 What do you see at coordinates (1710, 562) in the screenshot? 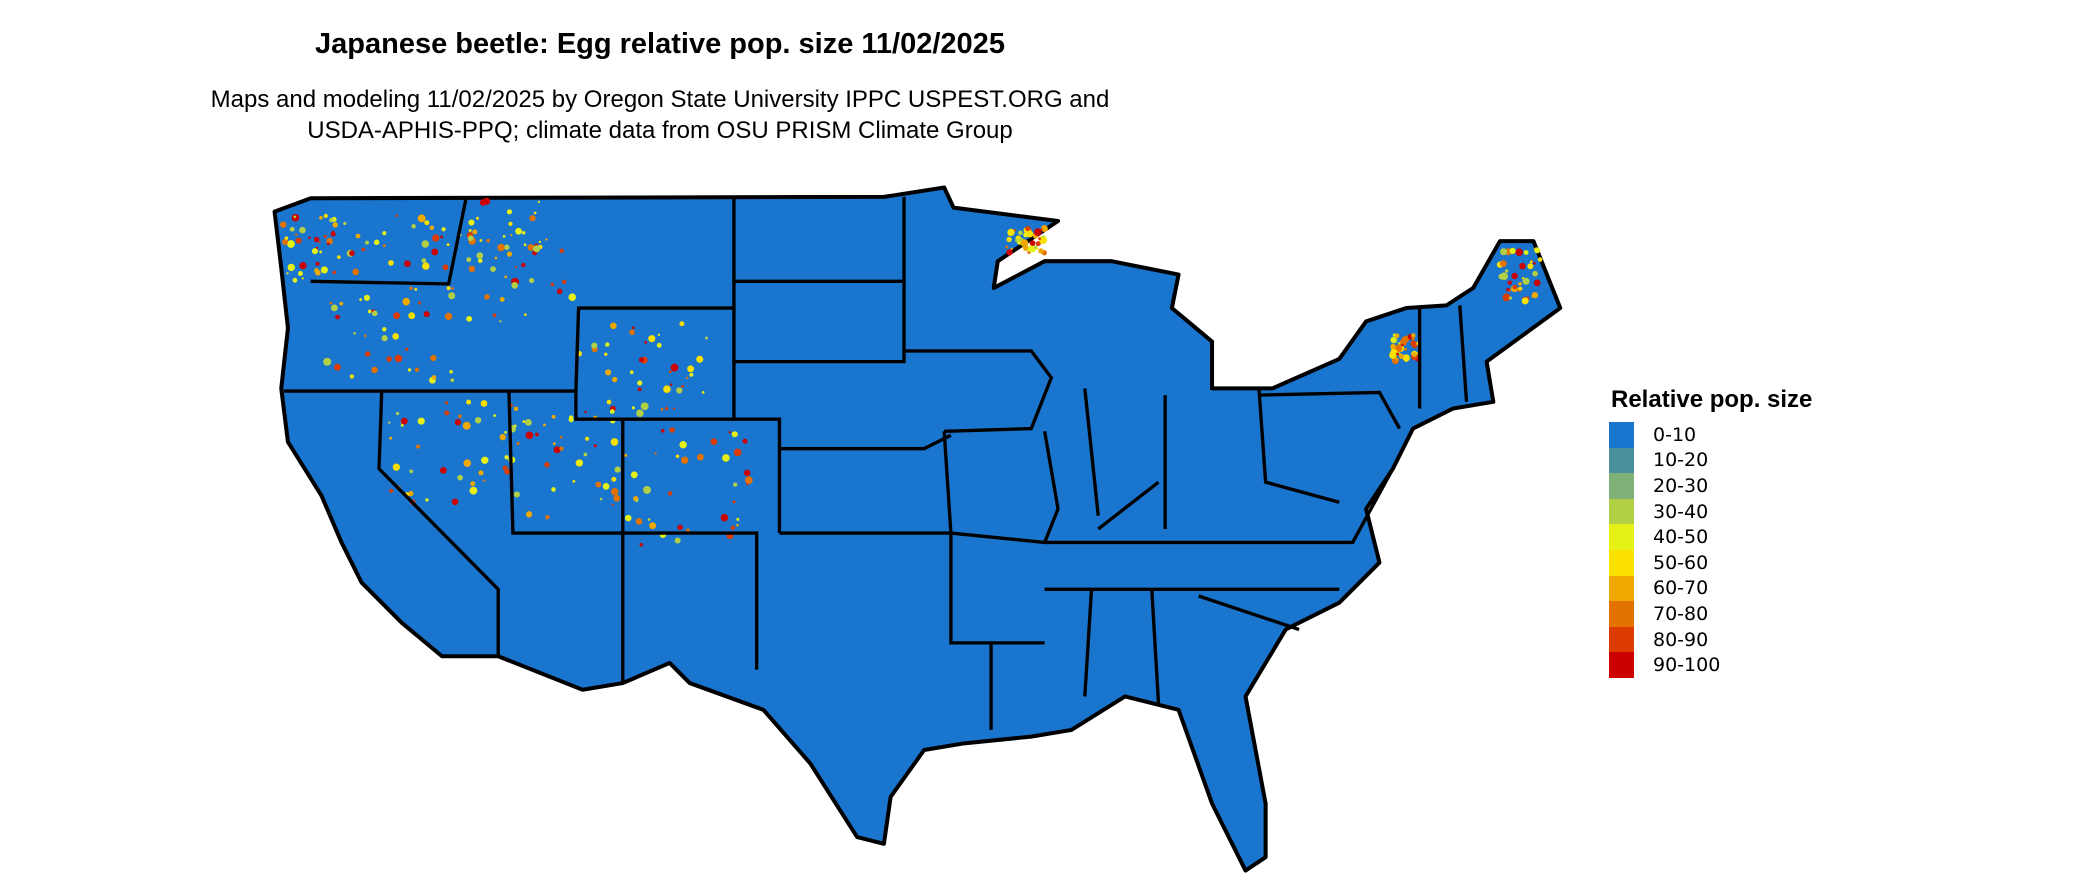
I see `legend-item: 50-60` at bounding box center [1710, 562].